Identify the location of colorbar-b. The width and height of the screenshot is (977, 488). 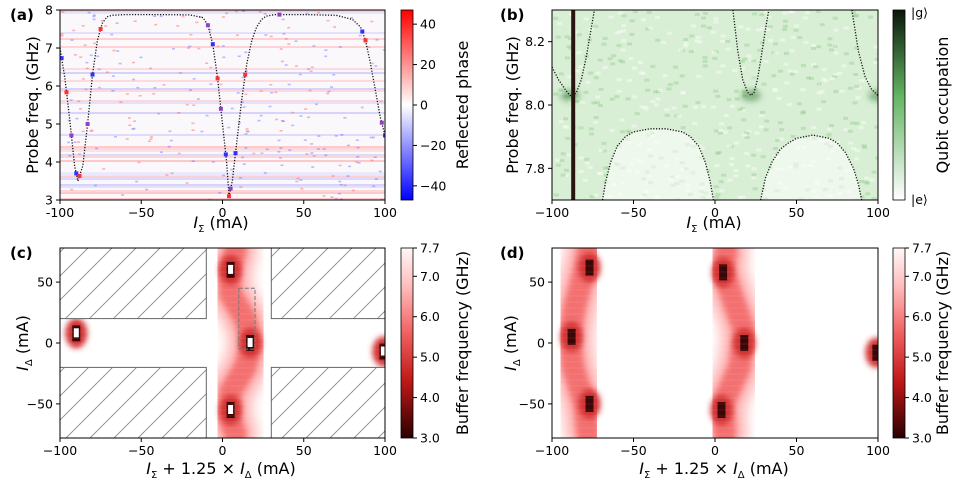
(899, 105).